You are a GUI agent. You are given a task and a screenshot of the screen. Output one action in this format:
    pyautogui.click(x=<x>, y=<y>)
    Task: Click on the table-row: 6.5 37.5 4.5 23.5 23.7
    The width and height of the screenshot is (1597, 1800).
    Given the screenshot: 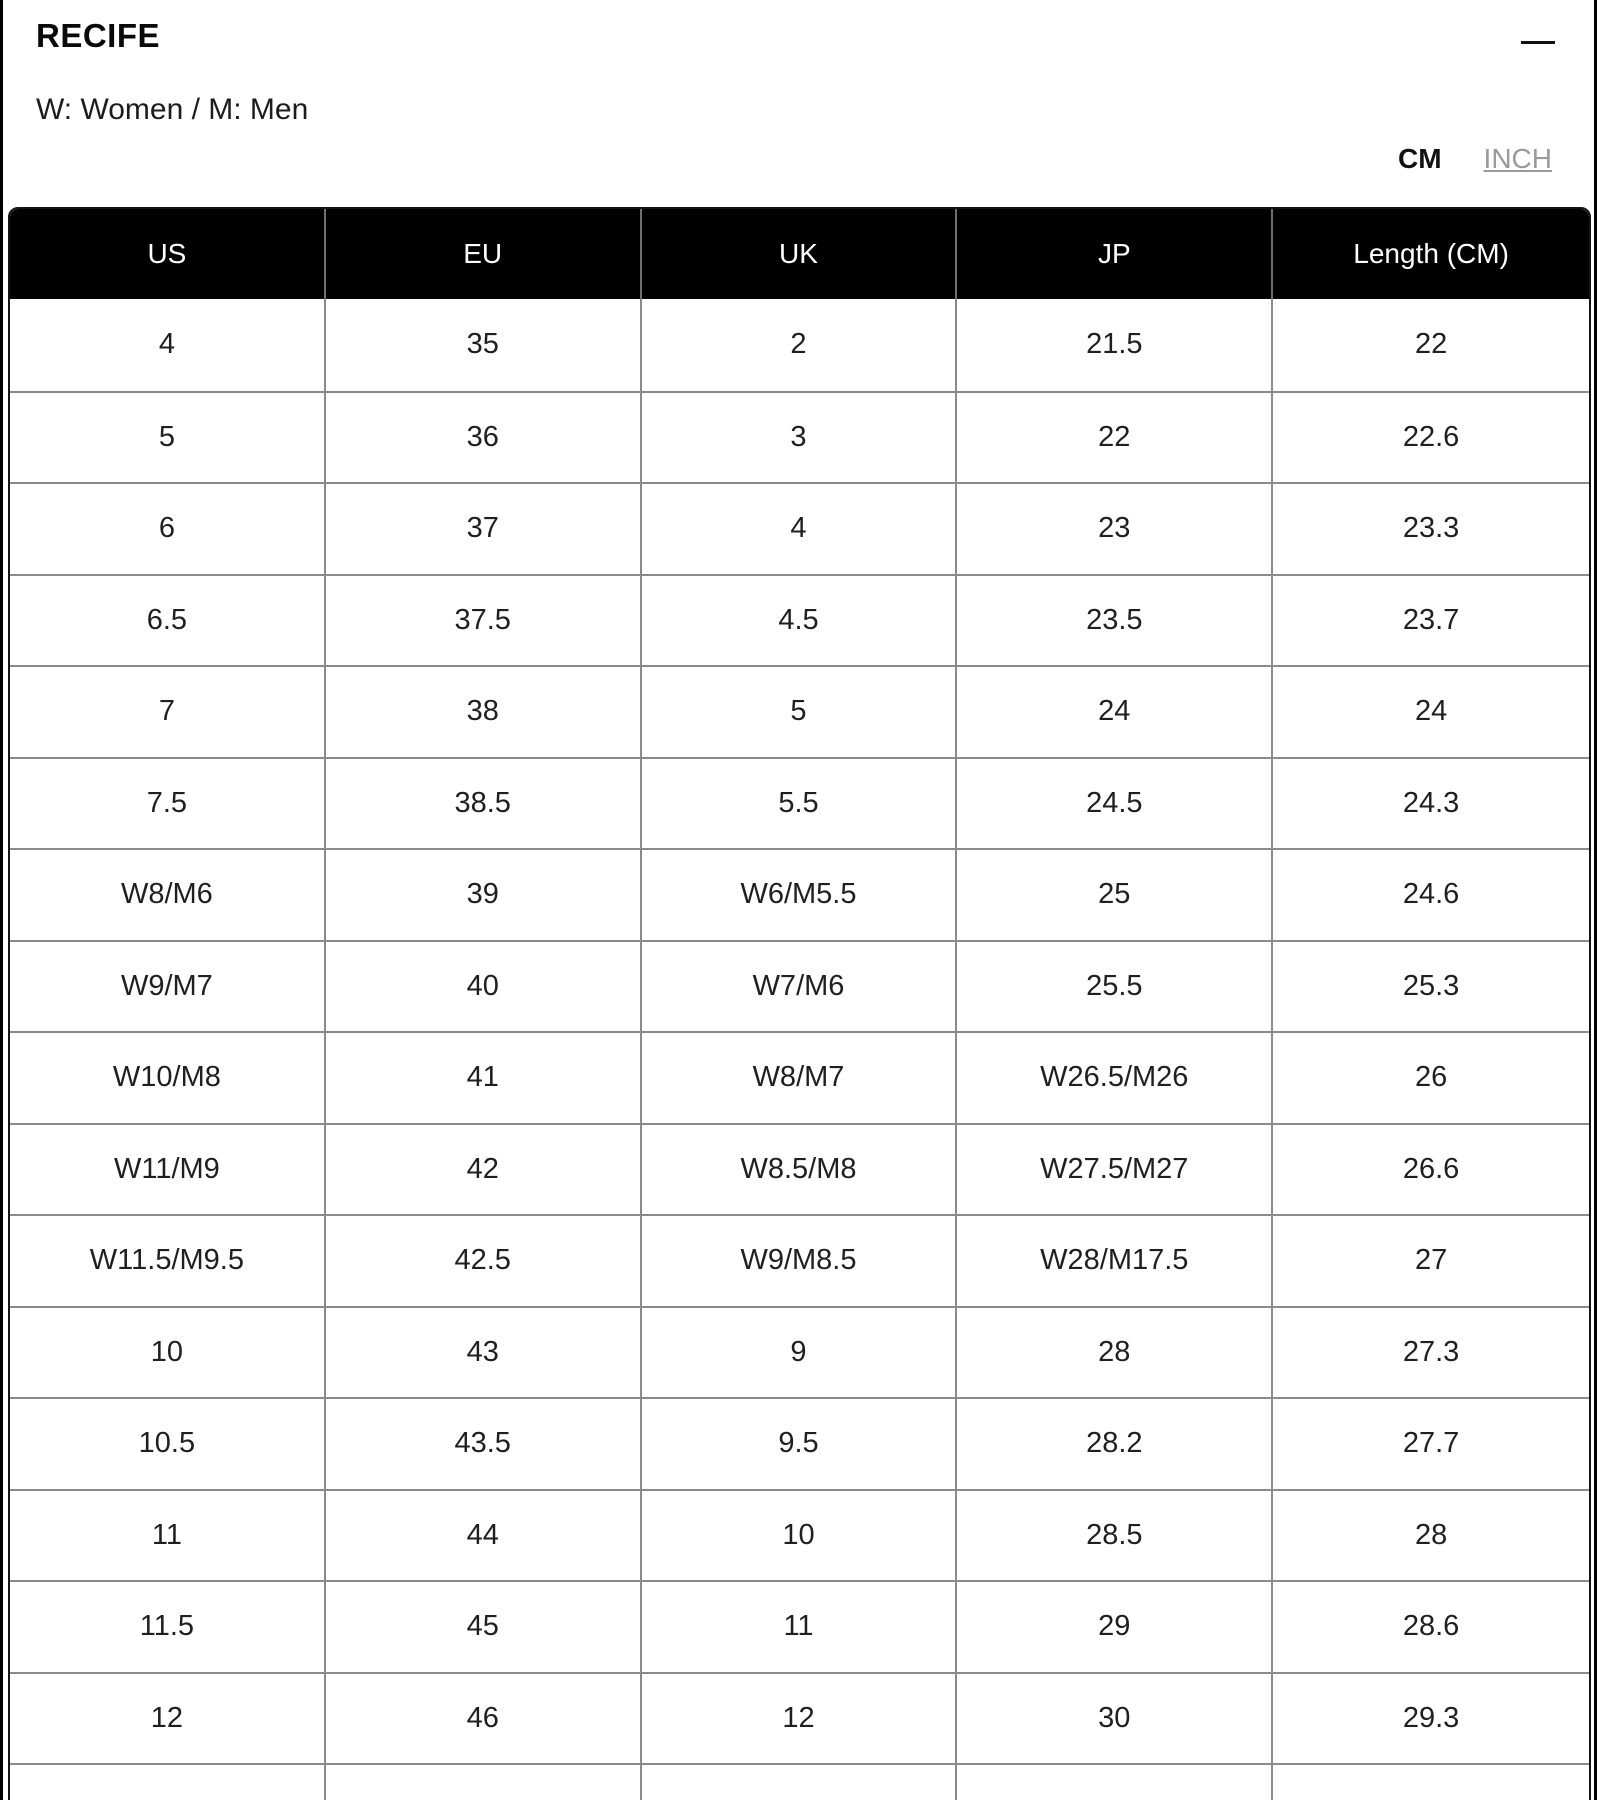 What is the action you would take?
    pyautogui.click(x=799, y=619)
    